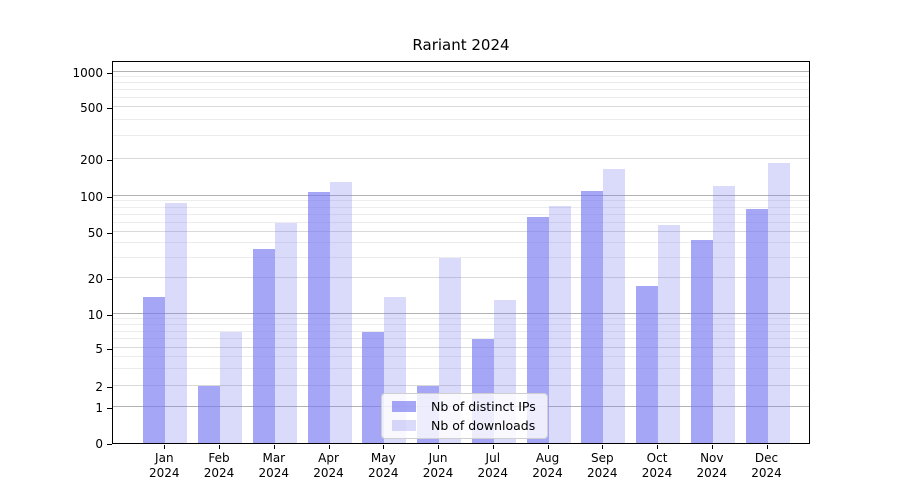 This screenshot has width=900, height=500. Describe the element at coordinates (766, 458) in the screenshot. I see `x-tick-month: Dec` at that location.